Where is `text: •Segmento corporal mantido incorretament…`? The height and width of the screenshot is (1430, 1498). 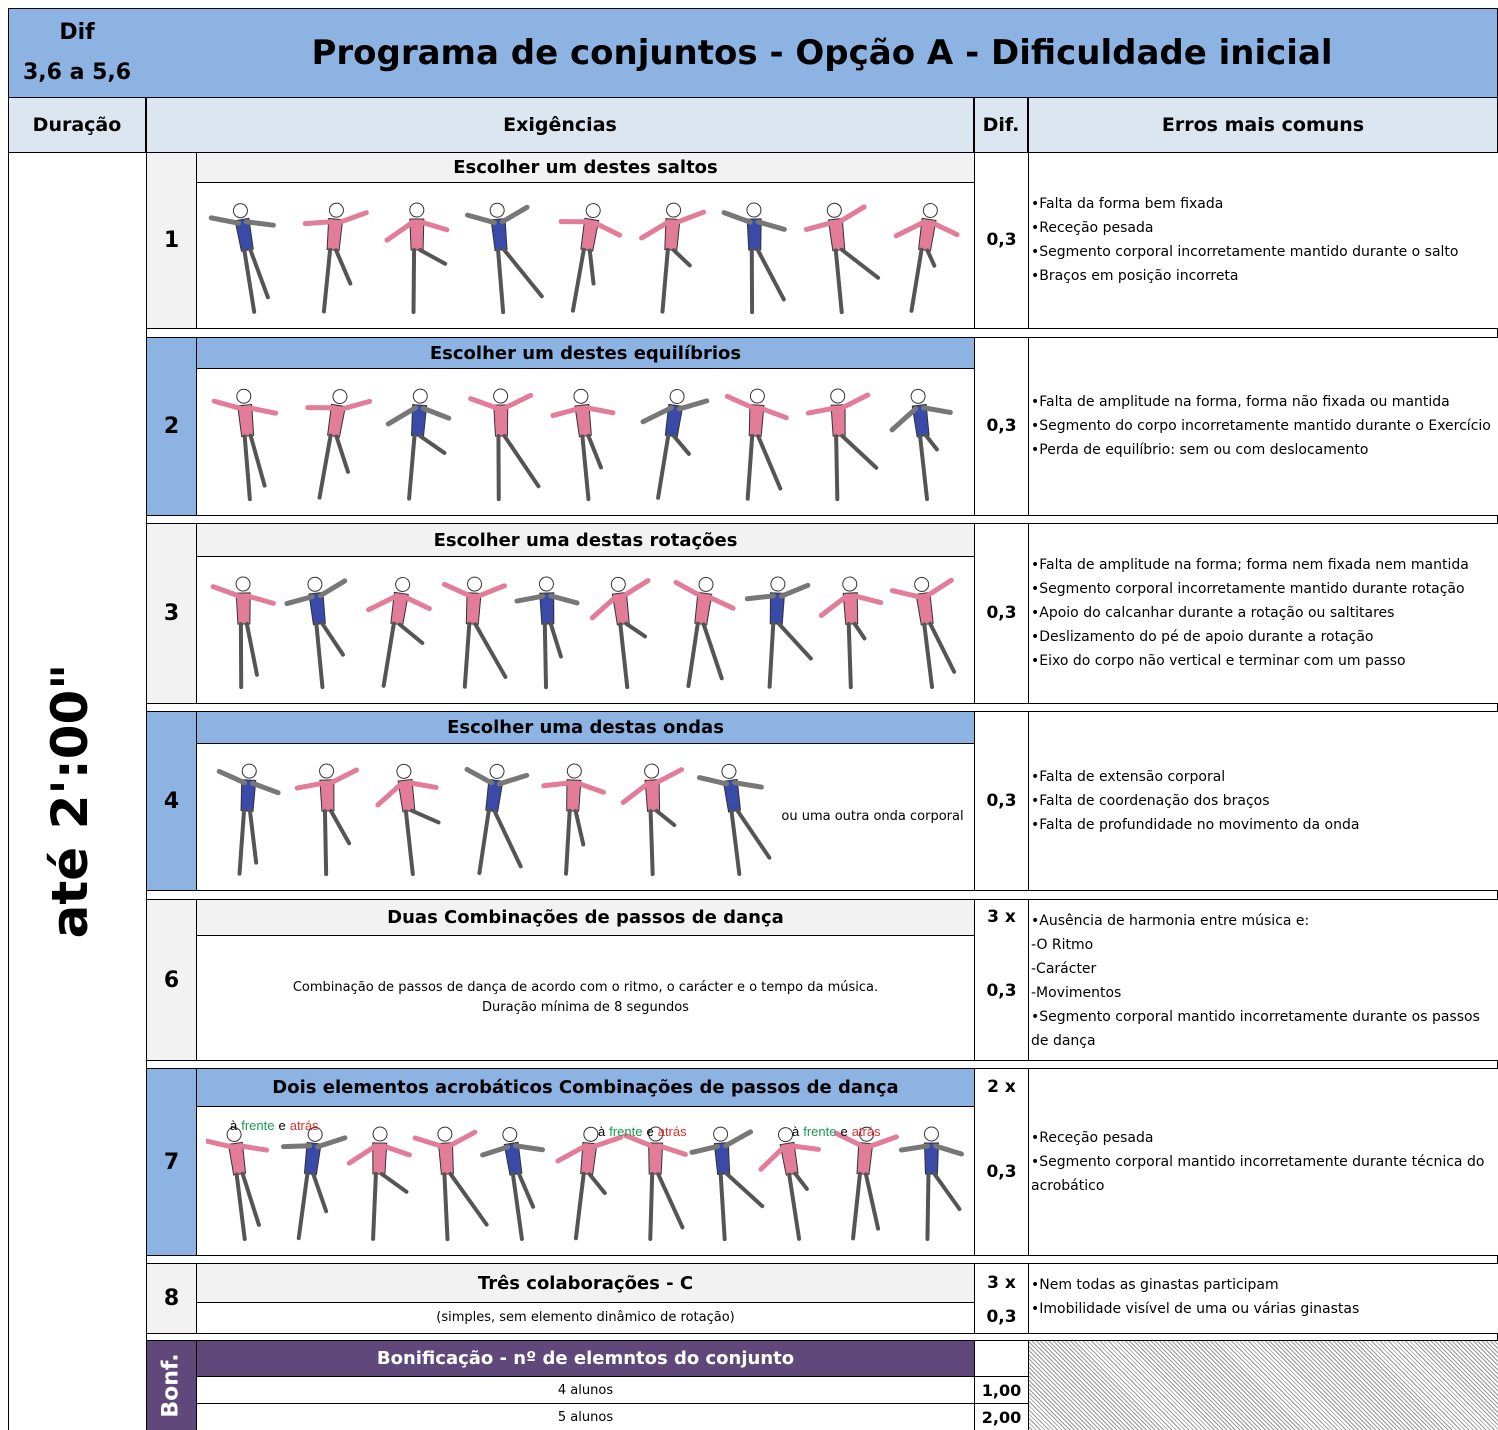
text: •Segmento corporal mantido incorretament… is located at coordinates (1258, 1173).